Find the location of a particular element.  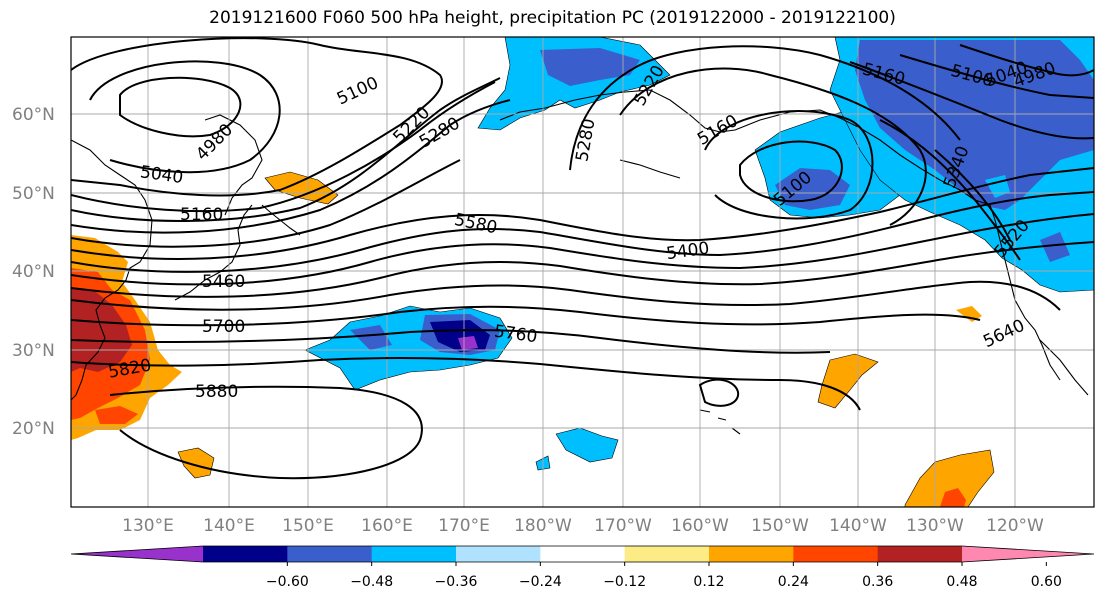

colorbar-tick-label: −0.60 is located at coordinates (287, 582).